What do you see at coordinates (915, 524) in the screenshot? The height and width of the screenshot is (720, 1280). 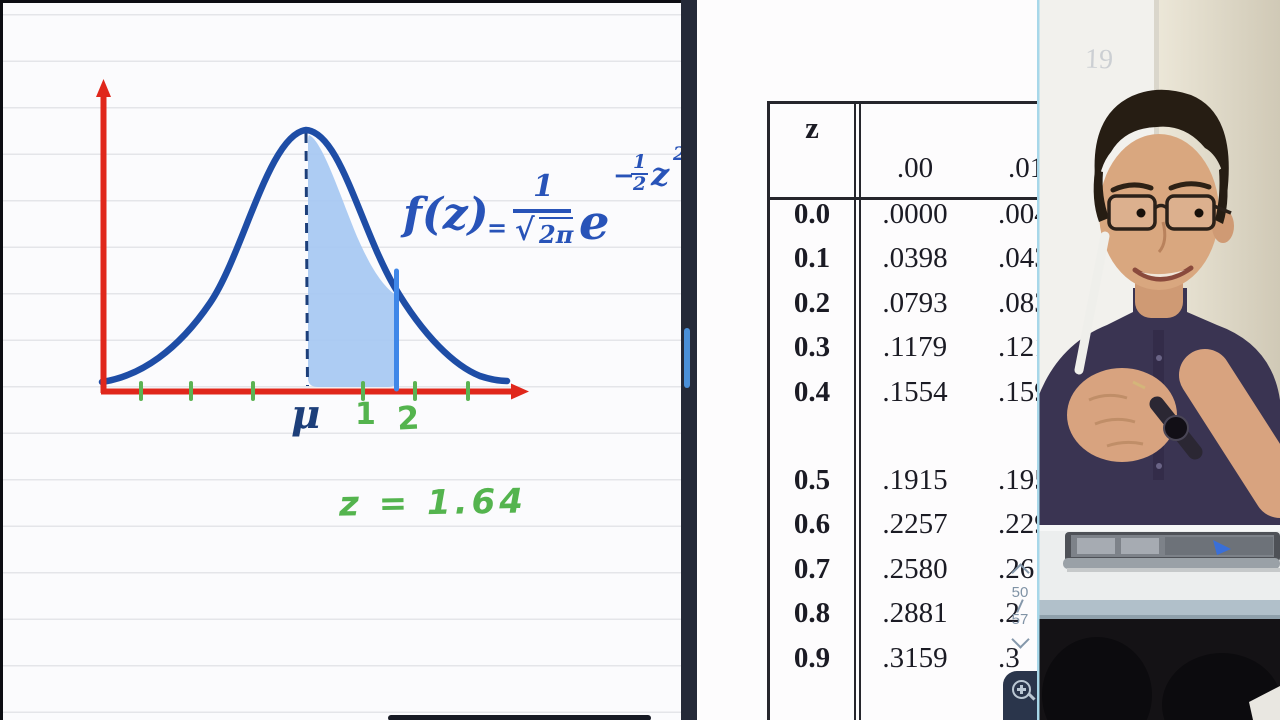 I see `value-cell-00: .2257` at bounding box center [915, 524].